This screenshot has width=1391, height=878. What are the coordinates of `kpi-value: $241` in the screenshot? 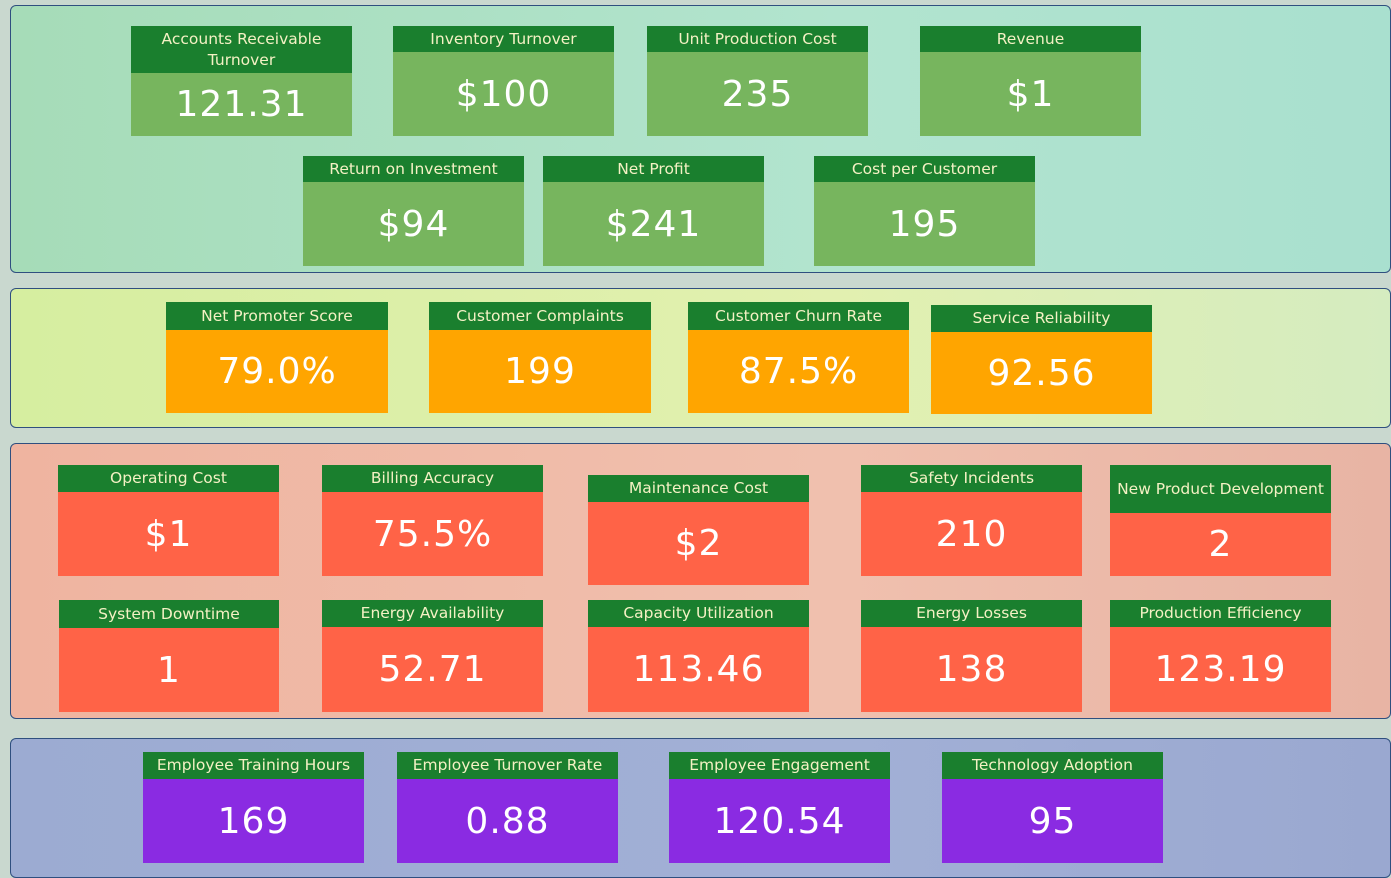 It's located at (653, 224).